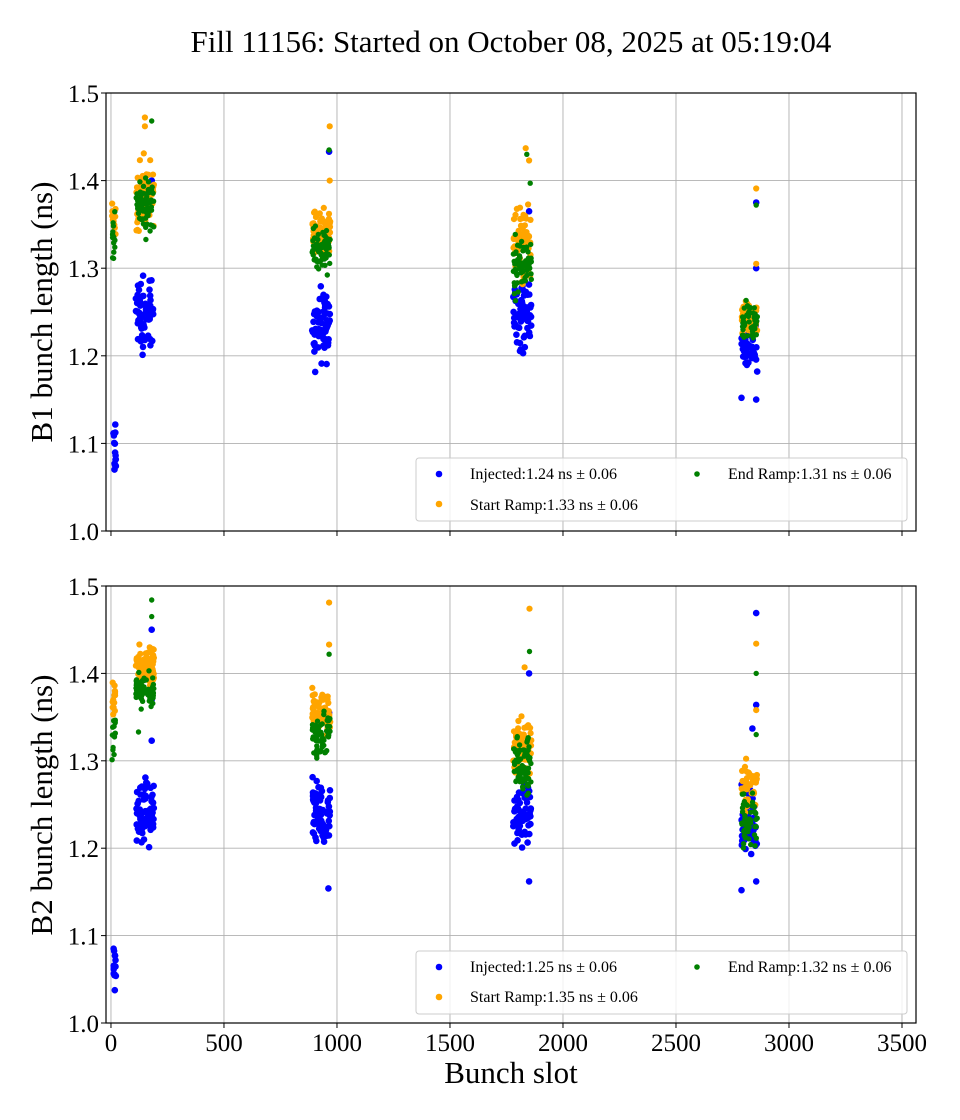 The width and height of the screenshot is (960, 1120). I want to click on legend-marker-injected, so click(439, 967).